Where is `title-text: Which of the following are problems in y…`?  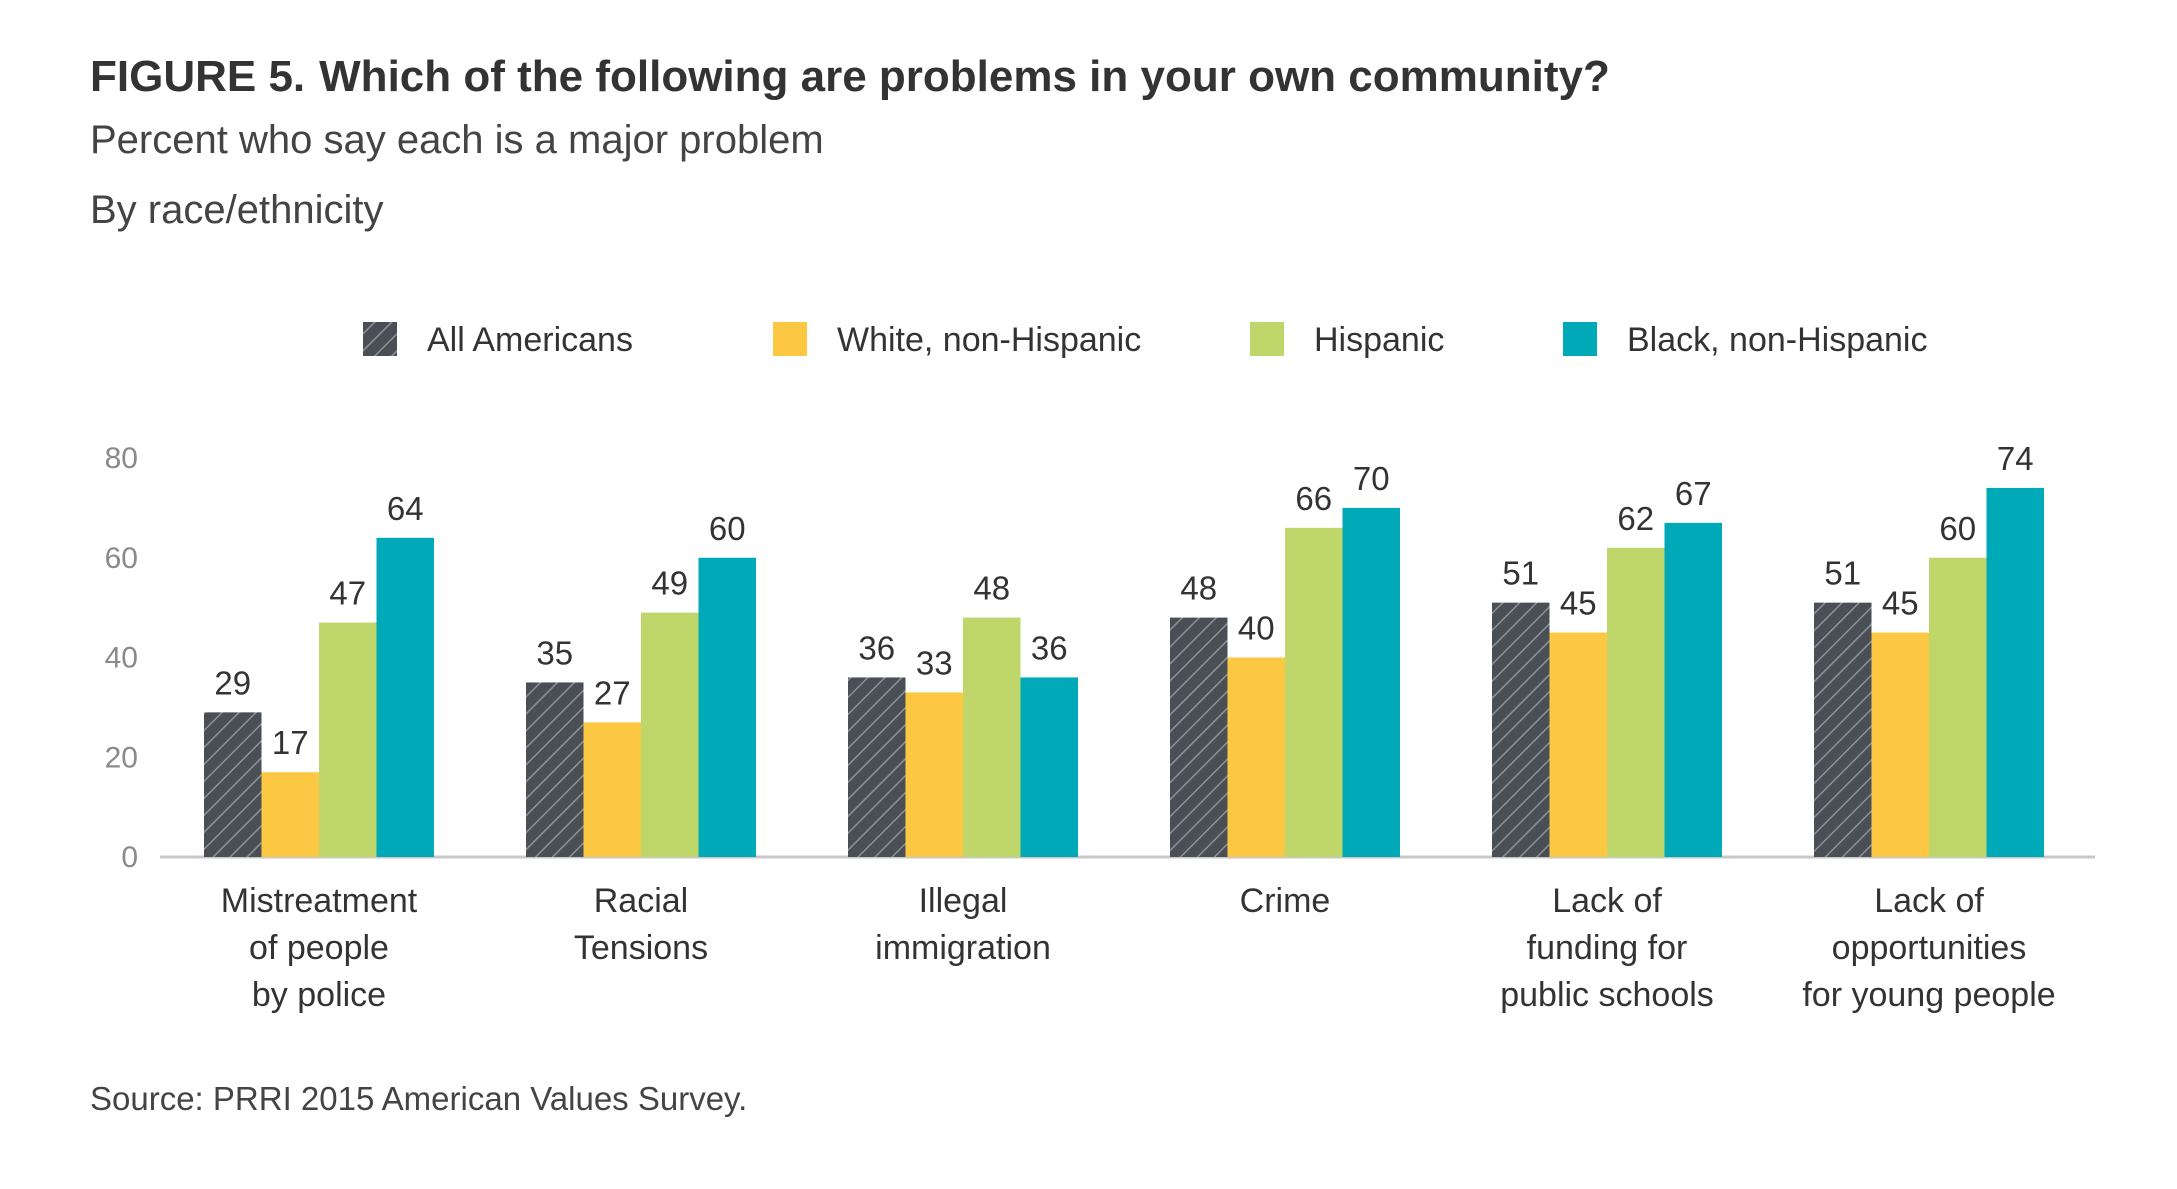
title-text: Which of the following are problems in y… is located at coordinates (964, 76).